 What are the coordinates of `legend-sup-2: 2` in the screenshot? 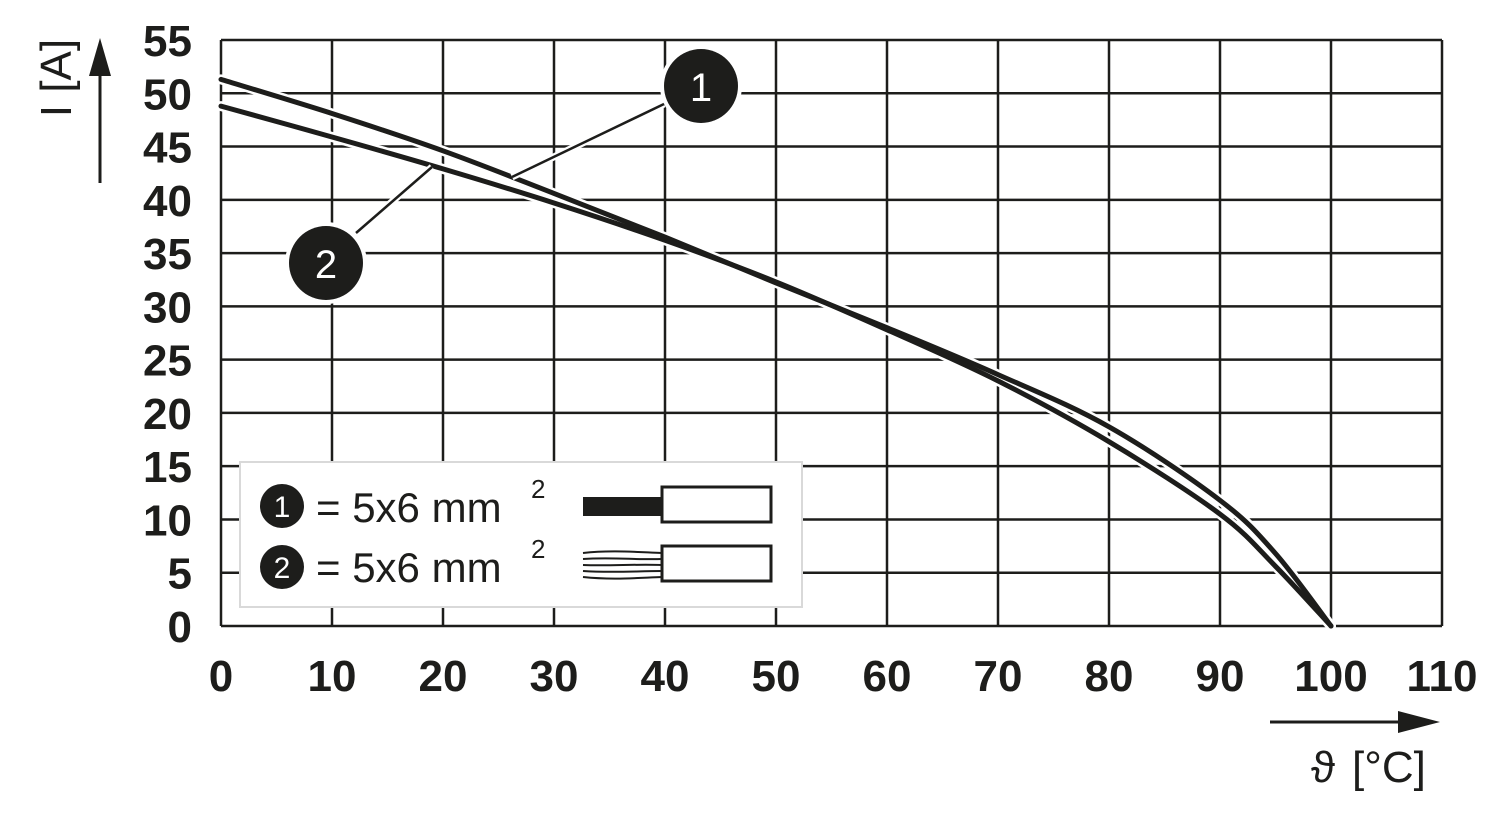 It's located at (538, 549).